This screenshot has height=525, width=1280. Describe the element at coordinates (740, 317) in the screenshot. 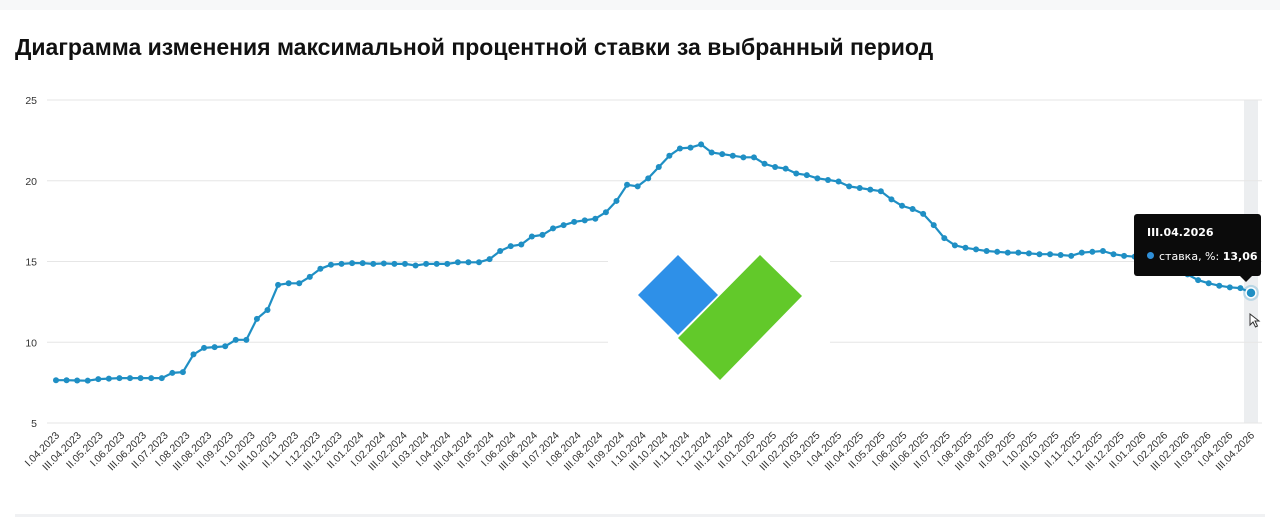

I see `logo-green-check` at that location.